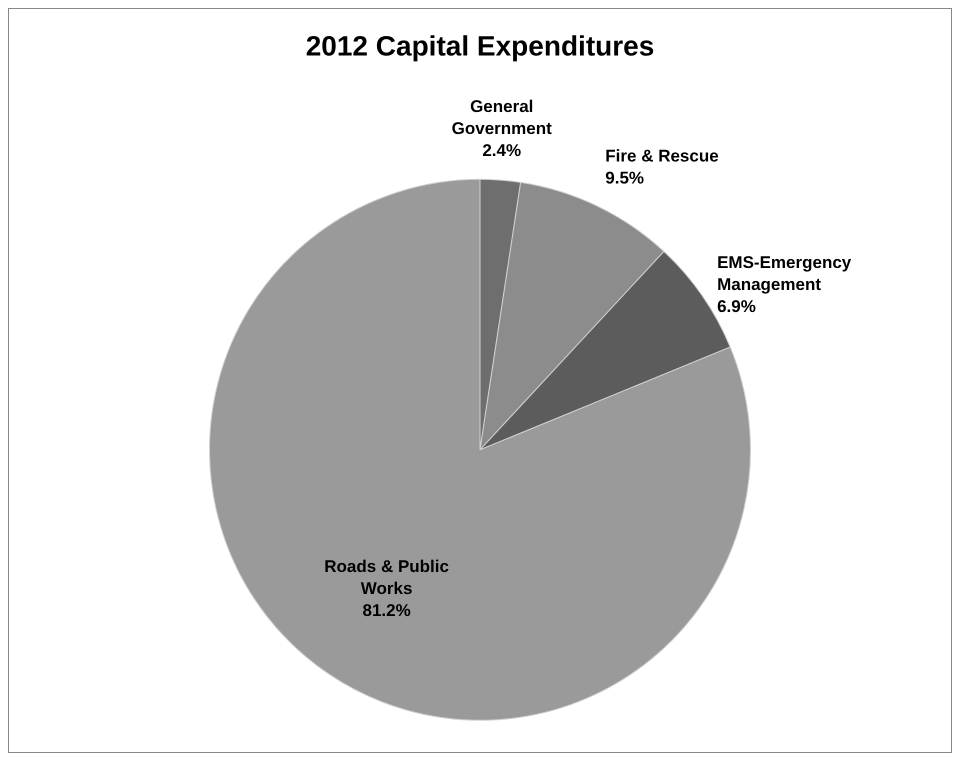 The width and height of the screenshot is (960, 761). What do you see at coordinates (624, 178) in the screenshot?
I see `data-label: 9.5%` at bounding box center [624, 178].